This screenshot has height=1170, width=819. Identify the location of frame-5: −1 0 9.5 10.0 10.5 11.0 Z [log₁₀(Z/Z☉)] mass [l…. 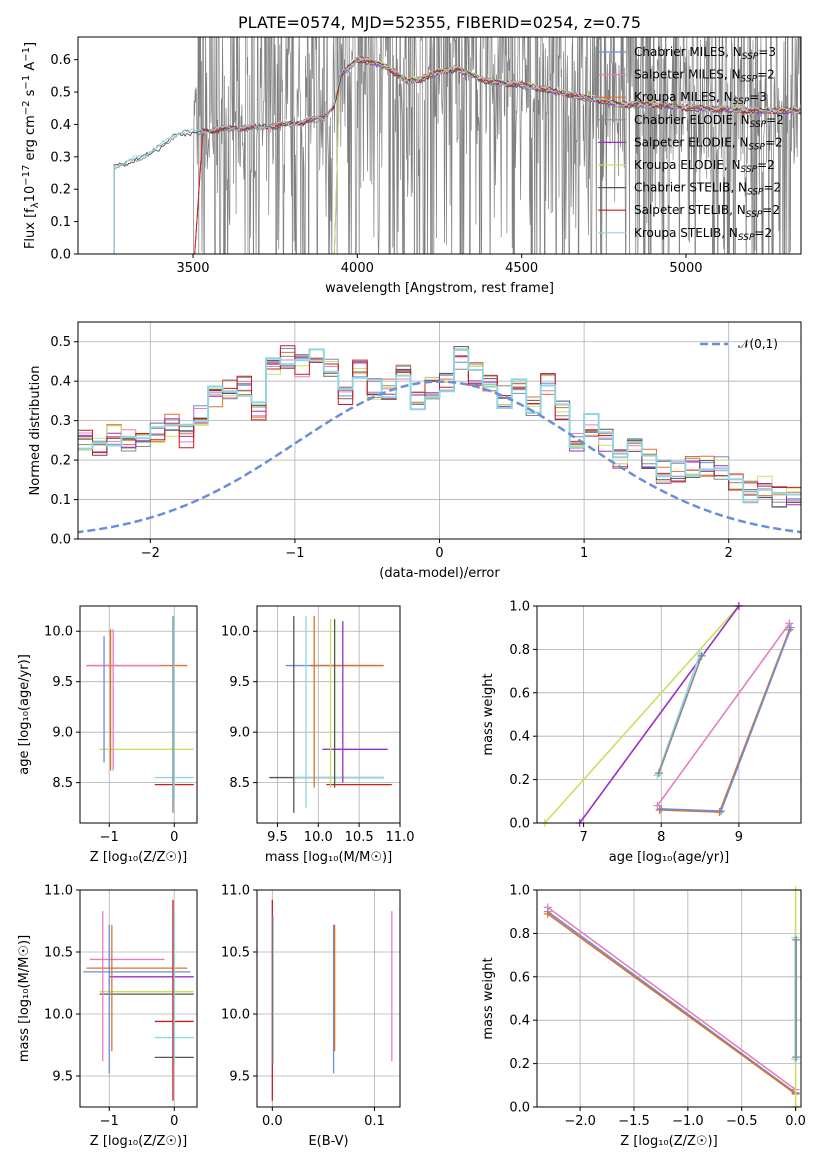
(107, 1016).